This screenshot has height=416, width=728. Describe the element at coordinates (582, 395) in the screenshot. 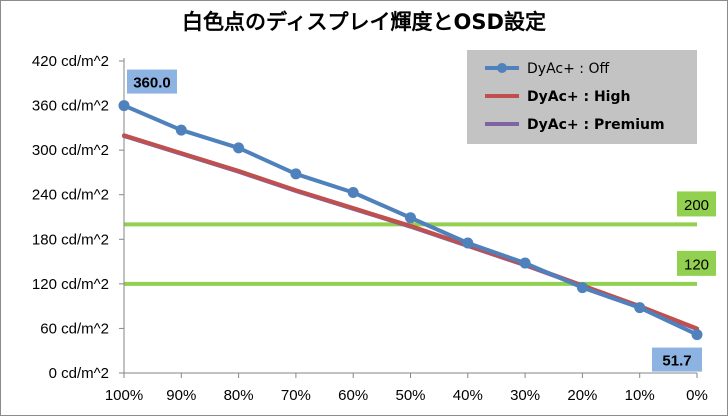

I see `x-tick-label: 20%` at that location.